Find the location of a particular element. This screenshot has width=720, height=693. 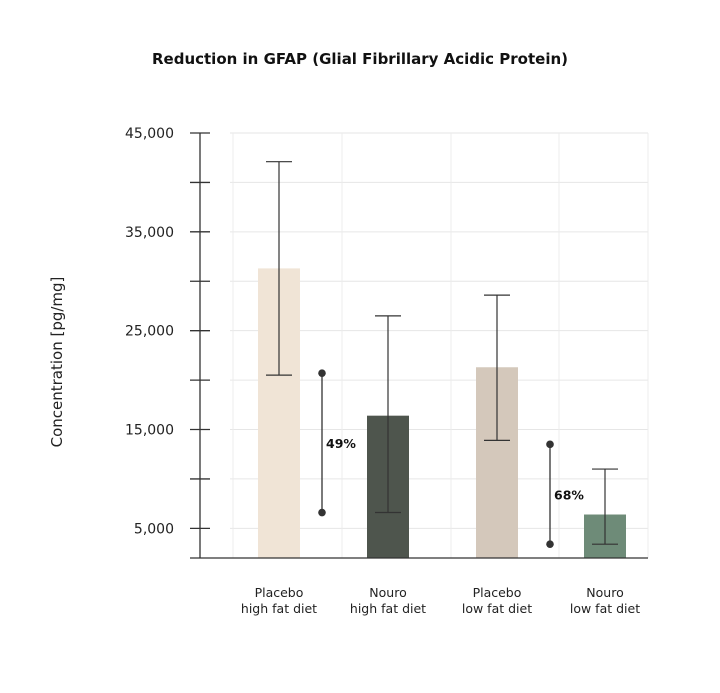

reduction-markers: 49% 68% is located at coordinates (451, 458).